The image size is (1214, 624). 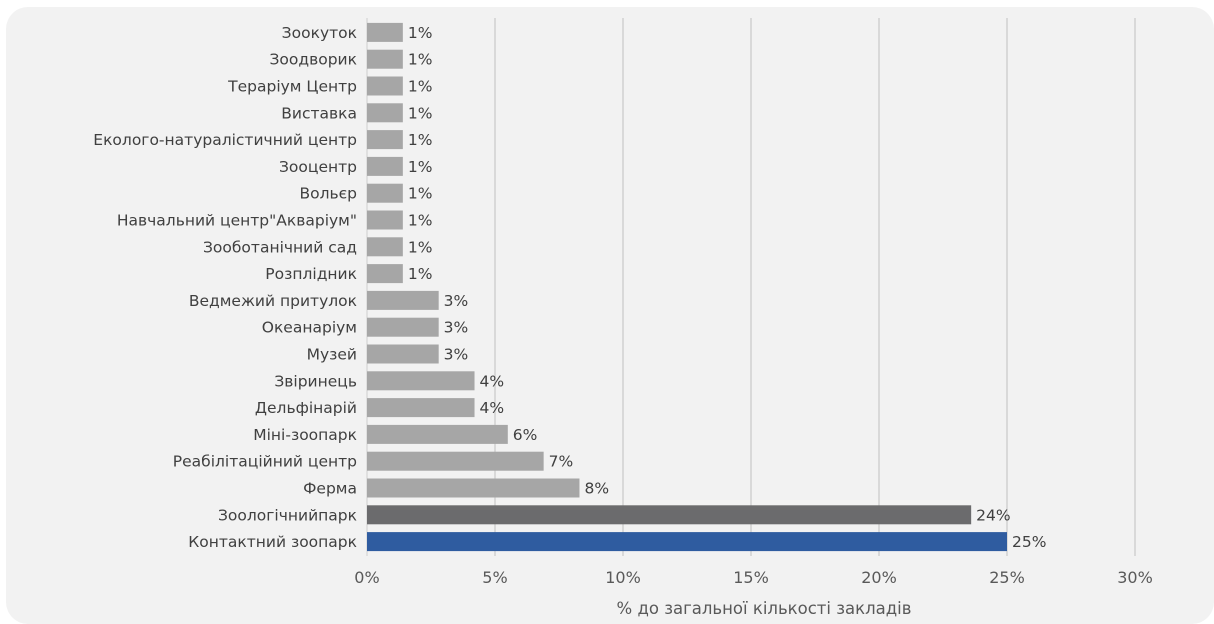 What do you see at coordinates (273, 301) in the screenshot?
I see `category-label: Ведмежий притулок` at bounding box center [273, 301].